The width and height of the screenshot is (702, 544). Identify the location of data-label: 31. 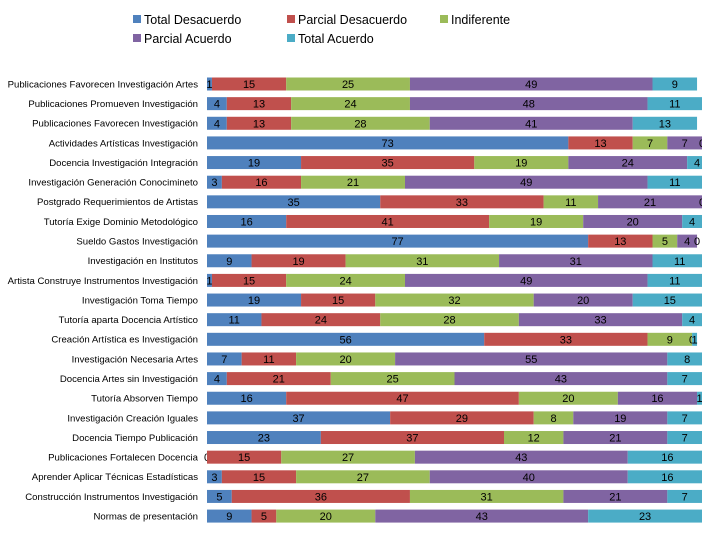
(576, 262).